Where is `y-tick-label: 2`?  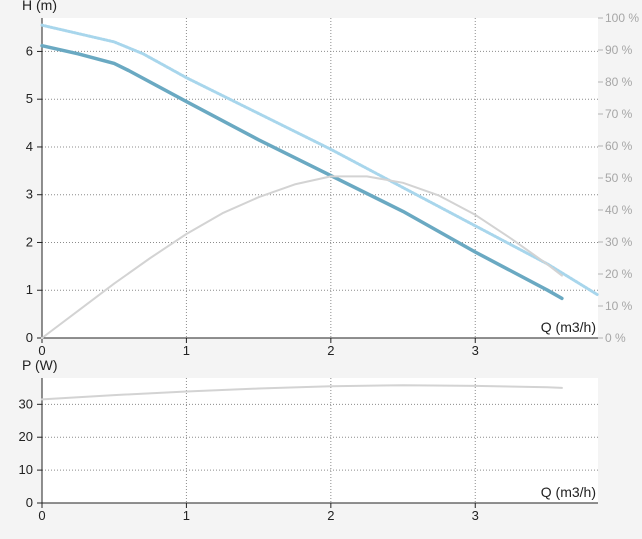 y-tick-label: 2 is located at coordinates (29, 241).